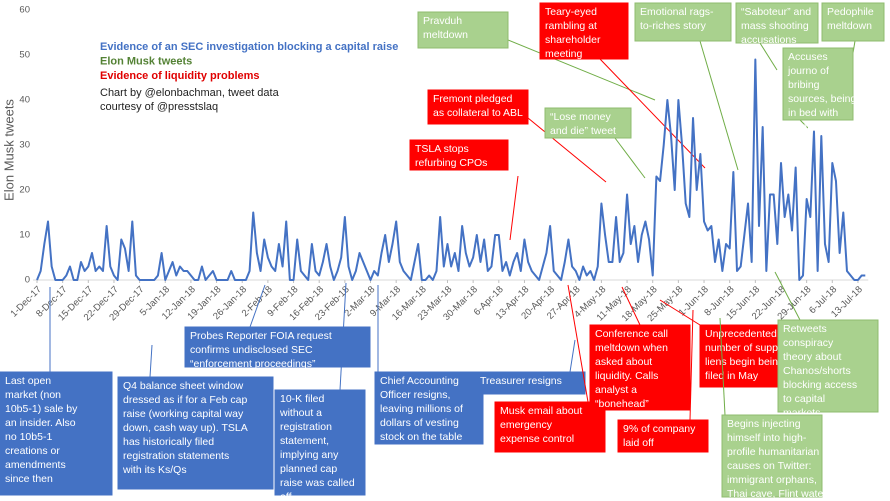 Image resolution: width=890 pixels, height=501 pixels. Describe the element at coordinates (251, 350) in the screenshot. I see `annotation-text: confirms undisclosed SEC` at that location.